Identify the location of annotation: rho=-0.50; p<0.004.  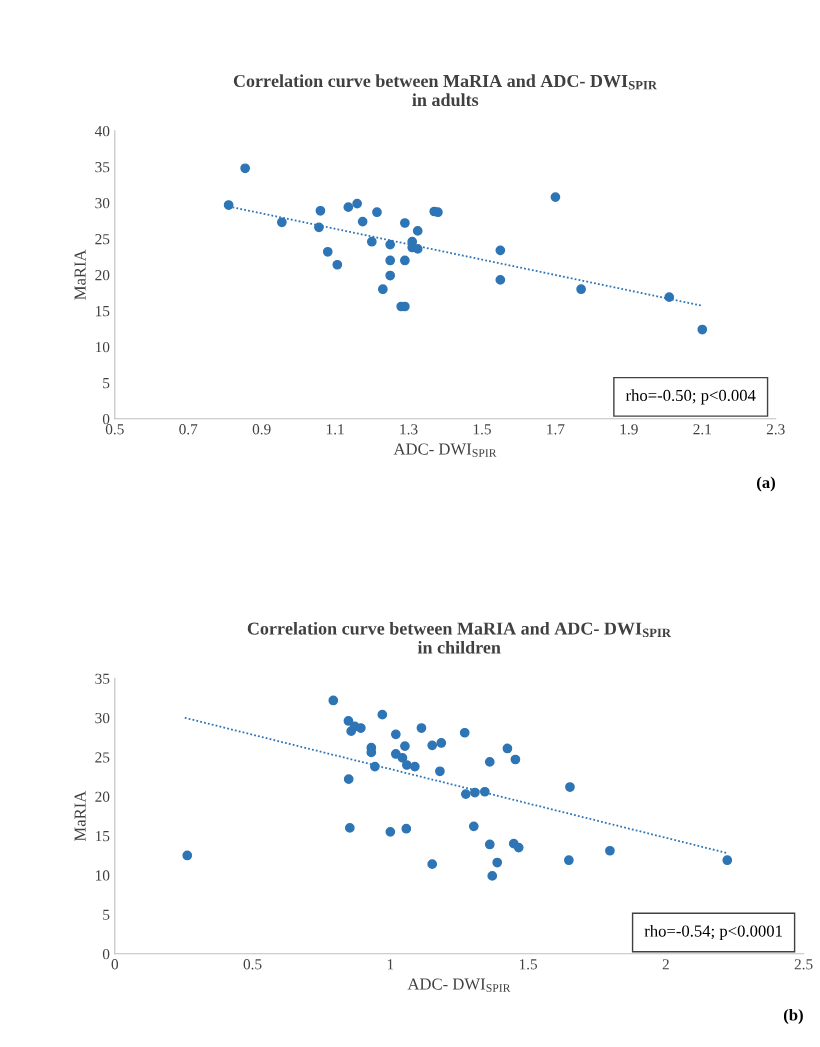
(690, 397).